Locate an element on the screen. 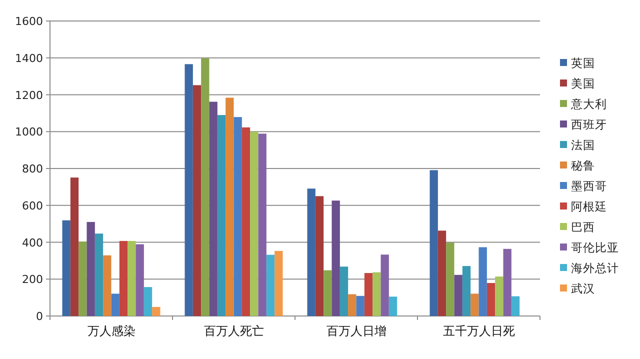  legend-label: 海外总计 is located at coordinates (595, 268).